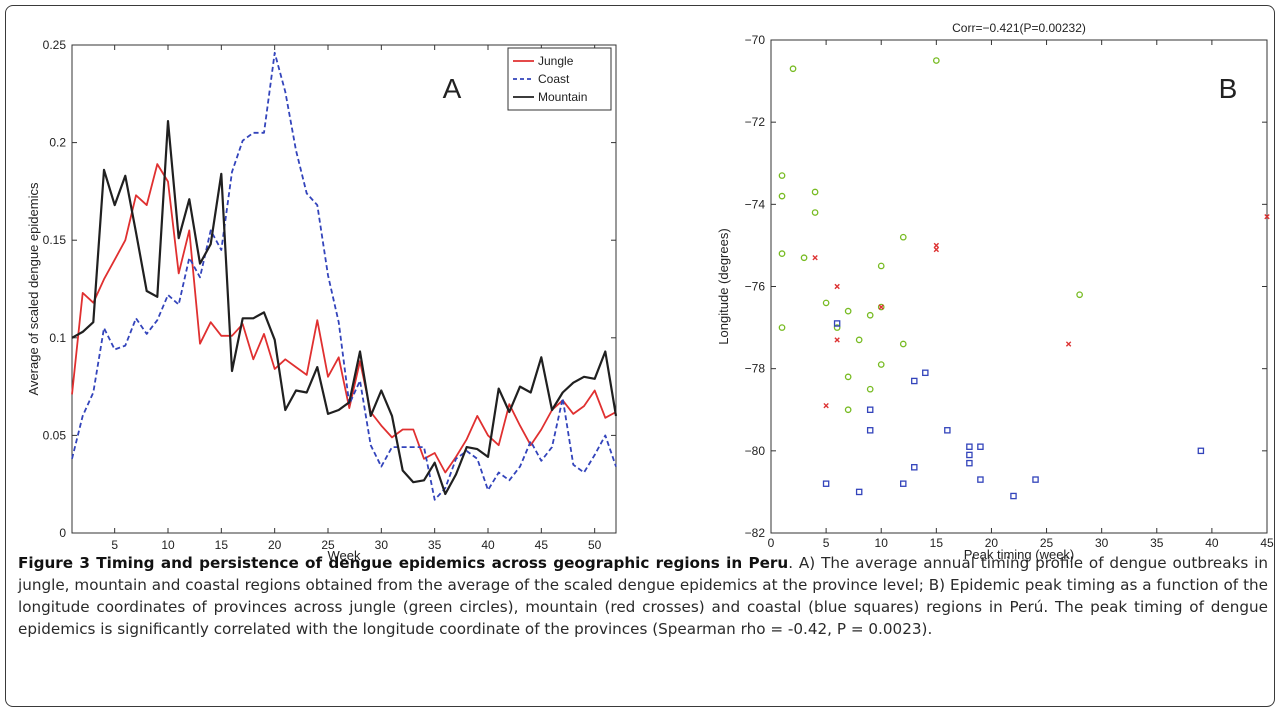 This screenshot has height=713, width=1282. What do you see at coordinates (771, 543) in the screenshot?
I see `x-tick-label: 0` at bounding box center [771, 543].